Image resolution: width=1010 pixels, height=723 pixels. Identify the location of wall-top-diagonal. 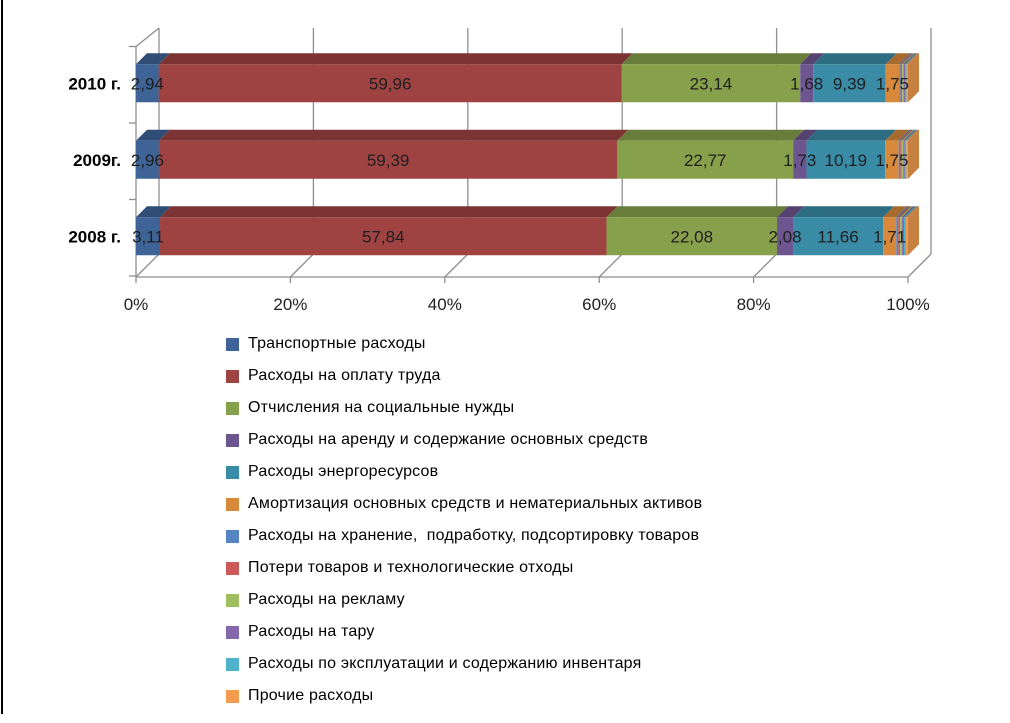
(147, 37).